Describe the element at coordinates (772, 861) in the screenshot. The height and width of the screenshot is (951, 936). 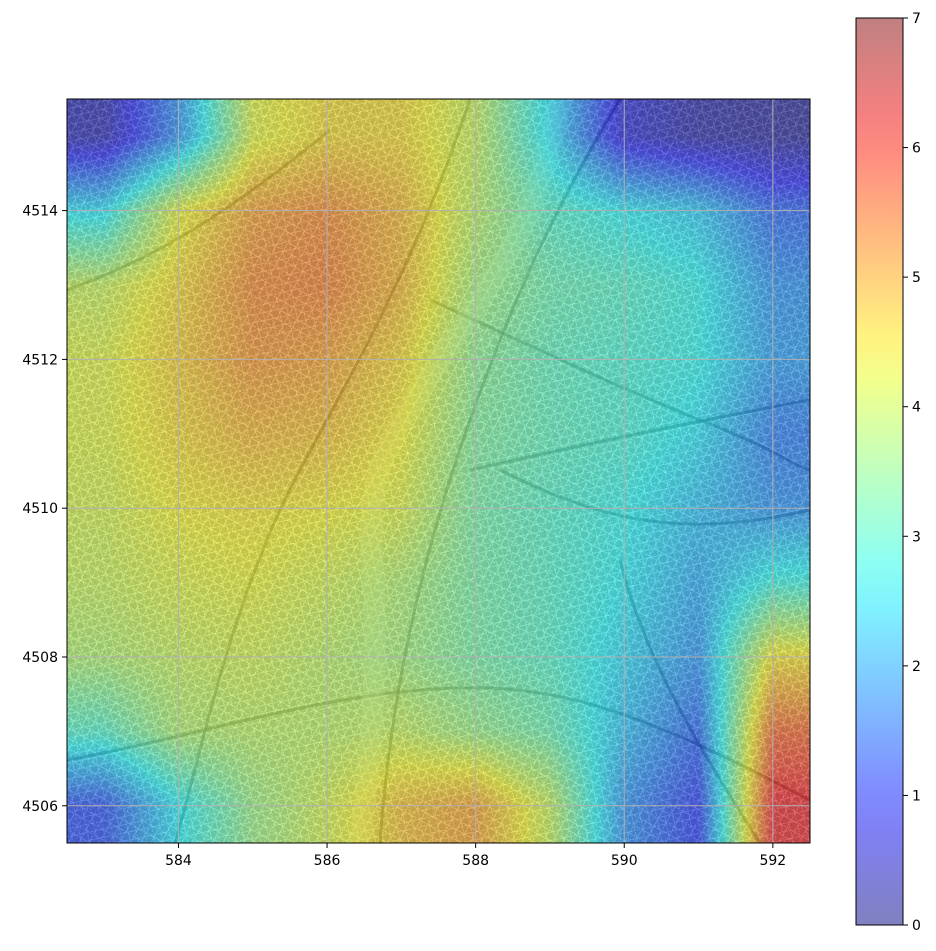
I see `x-tick-label: 592` at that location.